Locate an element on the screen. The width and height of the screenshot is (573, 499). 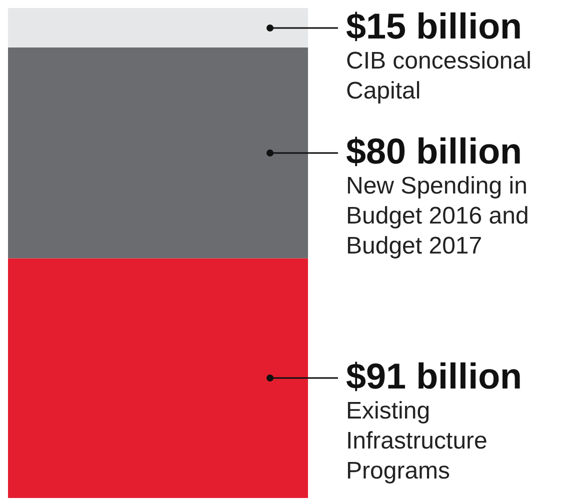
data-label: $80 billion is located at coordinates (434, 151).